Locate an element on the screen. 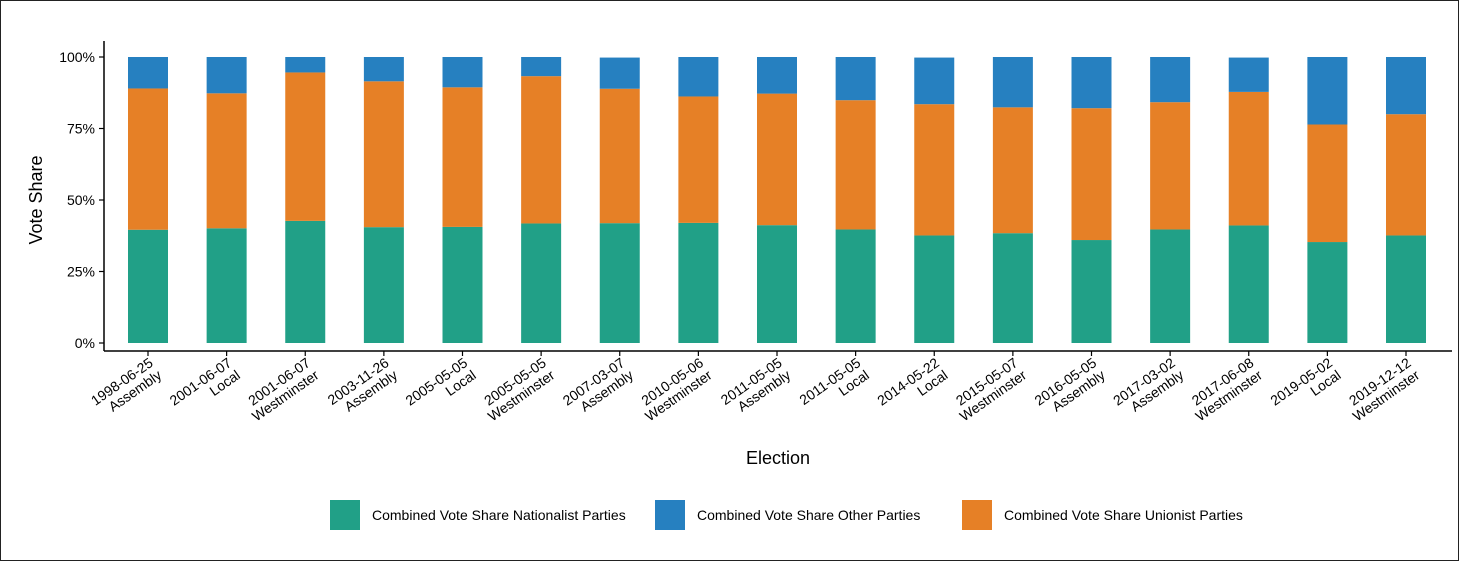  x-tick-label-7: 2010-05-06Westminster is located at coordinates (674, 389).